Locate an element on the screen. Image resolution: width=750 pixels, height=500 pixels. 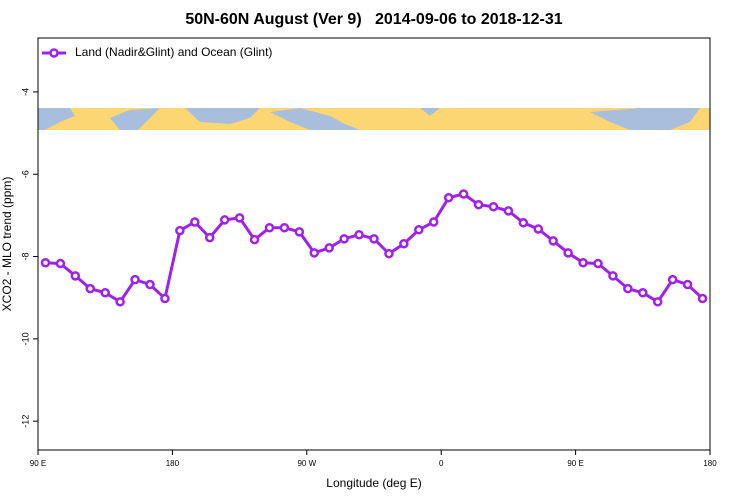
x-tick-label: 0 is located at coordinates (441, 463).